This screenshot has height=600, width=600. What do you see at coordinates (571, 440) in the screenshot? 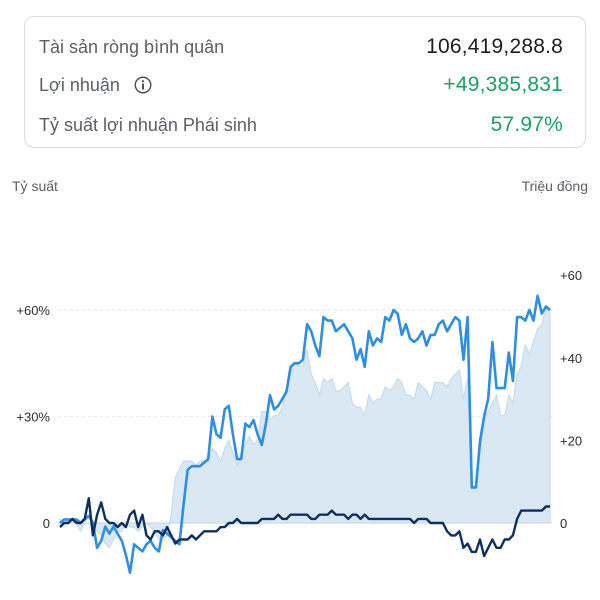
I see `right-tick-label: +20` at bounding box center [571, 440].